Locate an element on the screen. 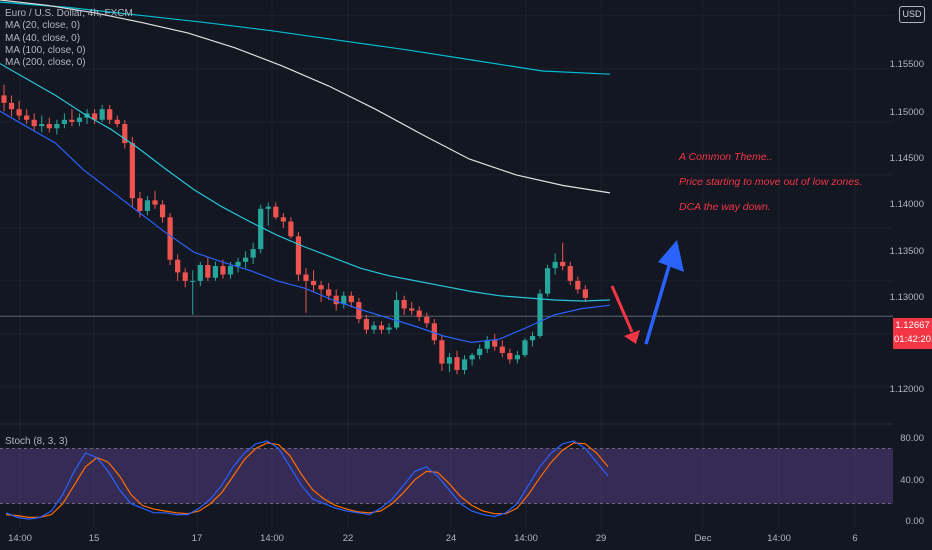 The image size is (932, 550). time-label: 15 is located at coordinates (94, 538).